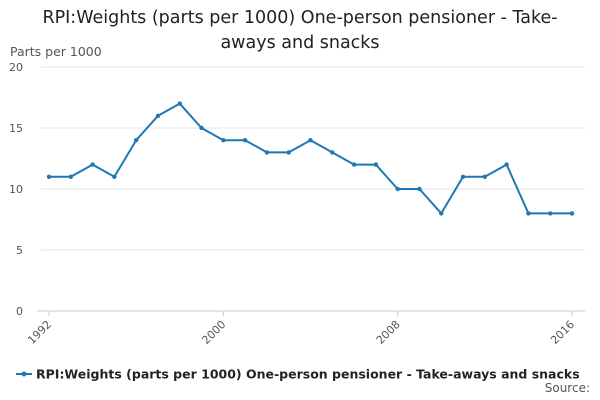 The height and width of the screenshot is (400, 600). What do you see at coordinates (19, 311) in the screenshot?
I see `y-tick-label: 0` at bounding box center [19, 311].